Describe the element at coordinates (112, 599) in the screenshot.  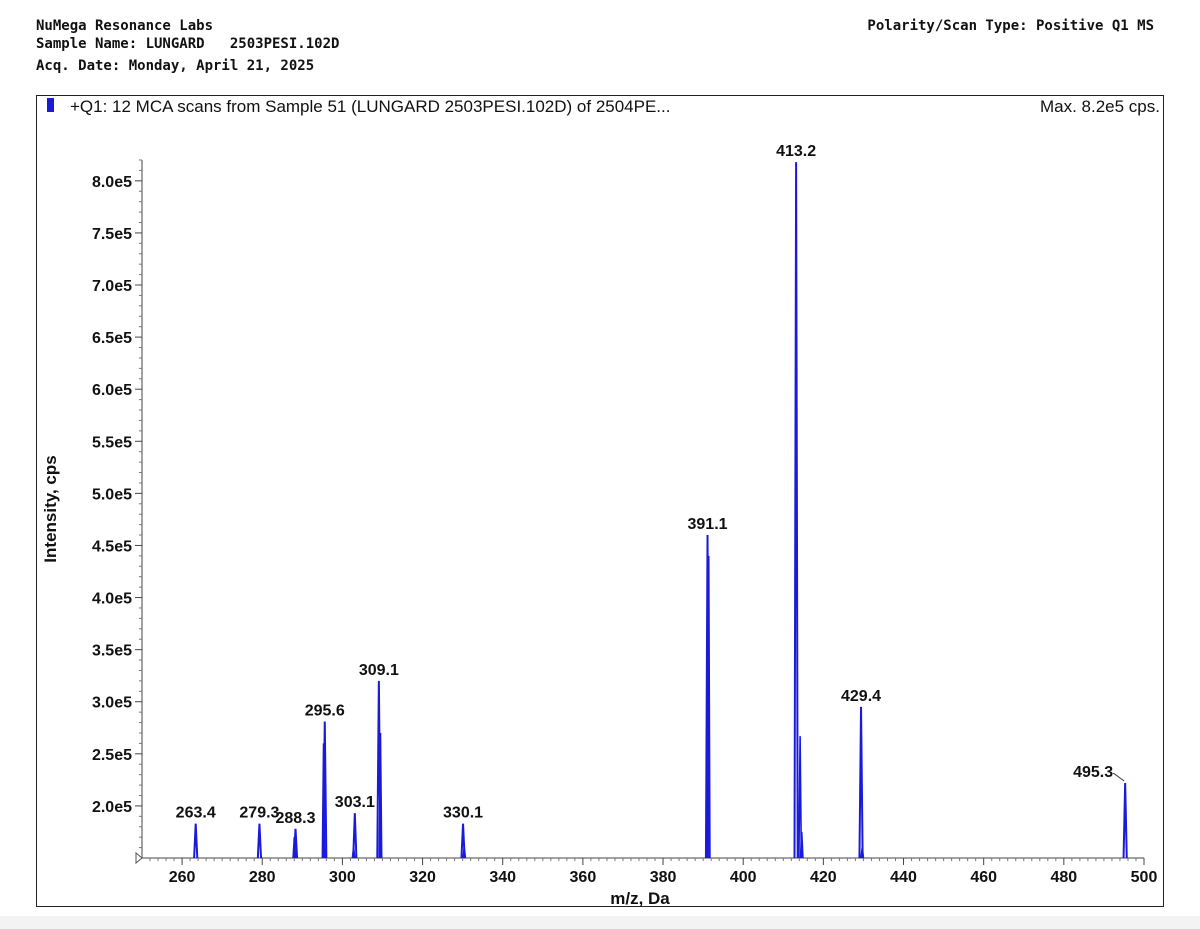
I see `y-tick-label: 4.0e5` at that location.